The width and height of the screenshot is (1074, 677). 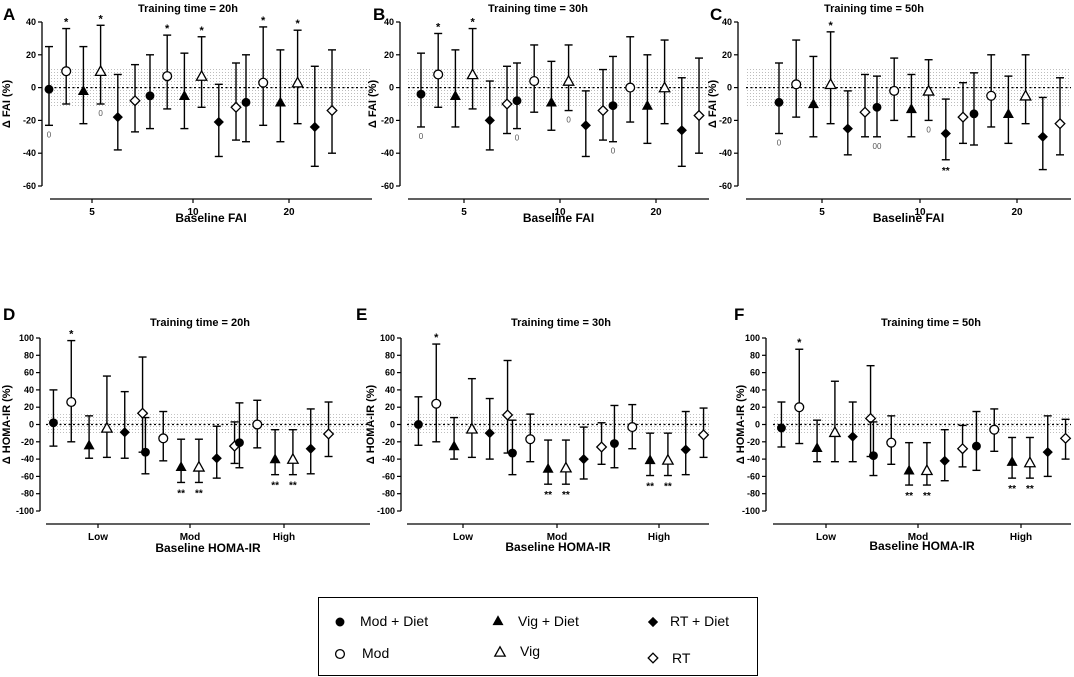 I want to click on legend-label: RT + Diet, so click(x=699, y=621).